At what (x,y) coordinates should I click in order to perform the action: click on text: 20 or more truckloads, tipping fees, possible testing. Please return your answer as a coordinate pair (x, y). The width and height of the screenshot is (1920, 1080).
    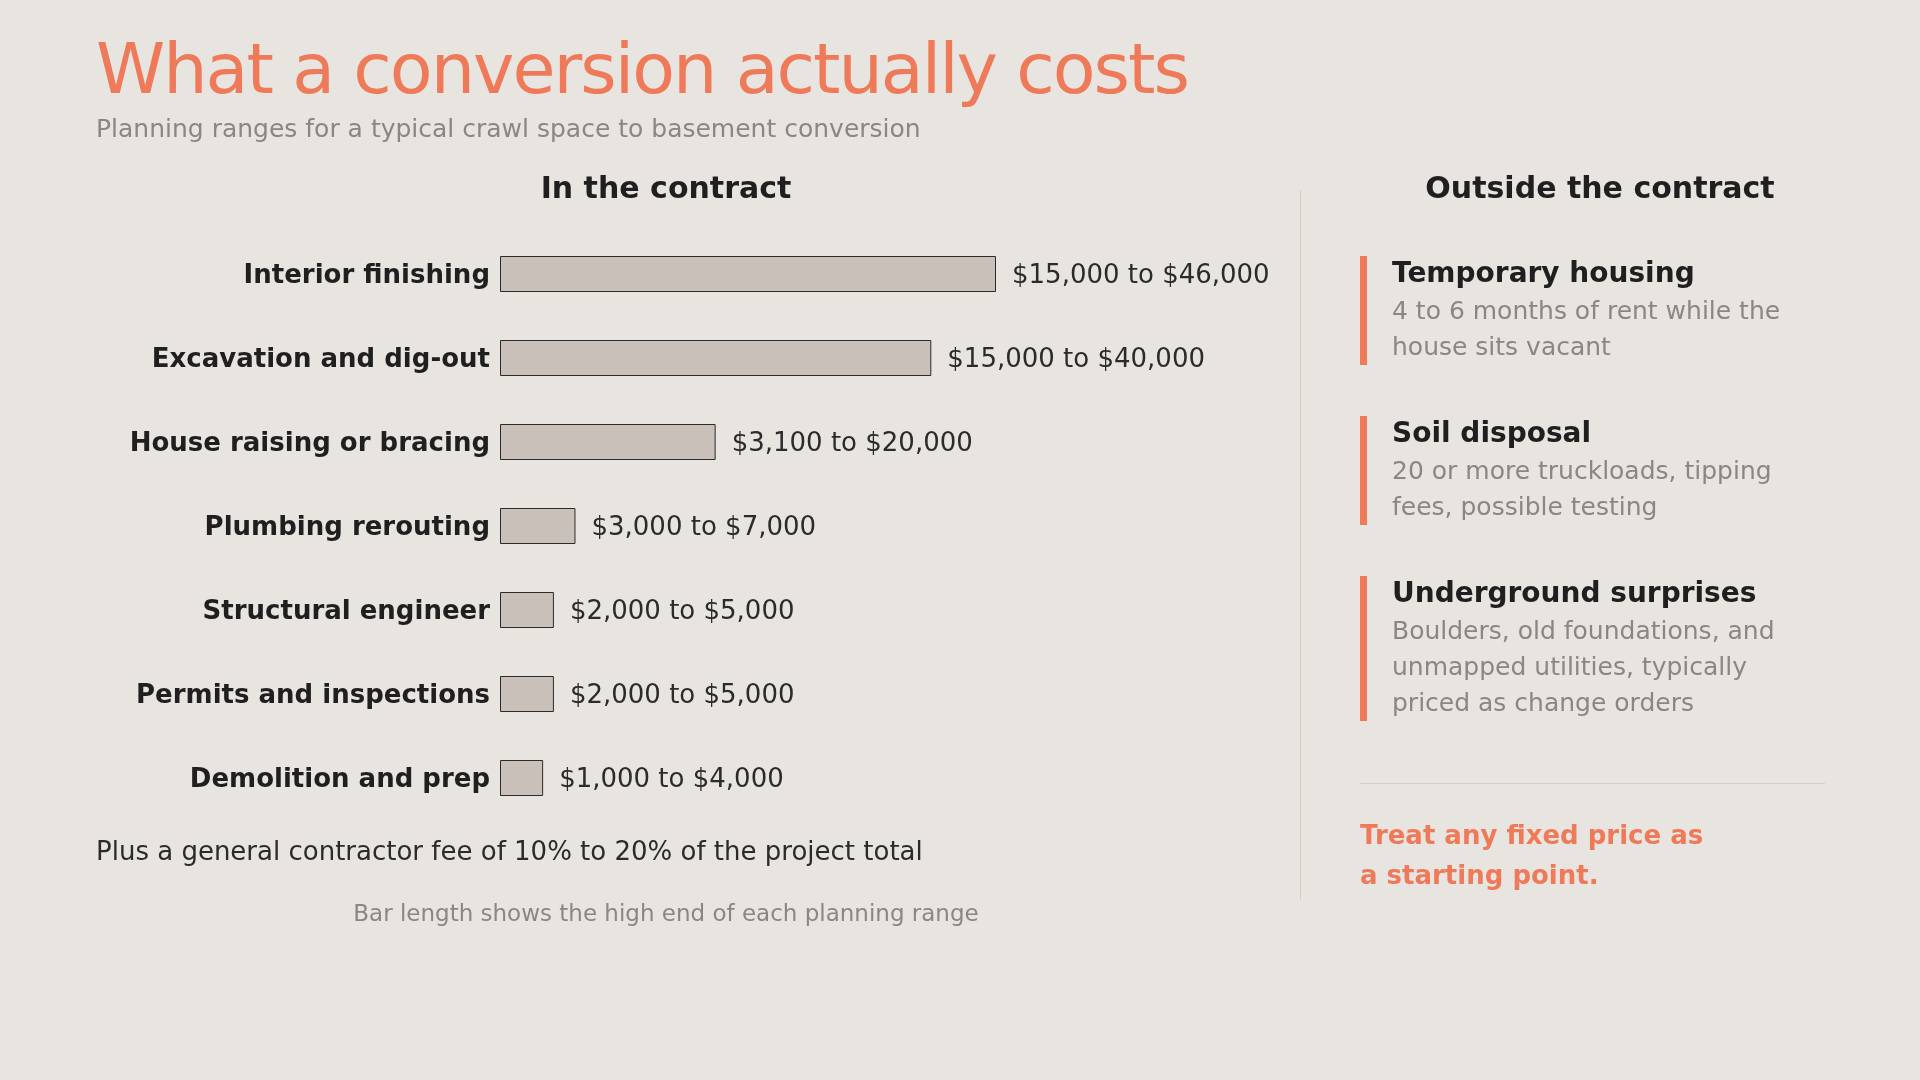
    Looking at the image, I should click on (1582, 489).